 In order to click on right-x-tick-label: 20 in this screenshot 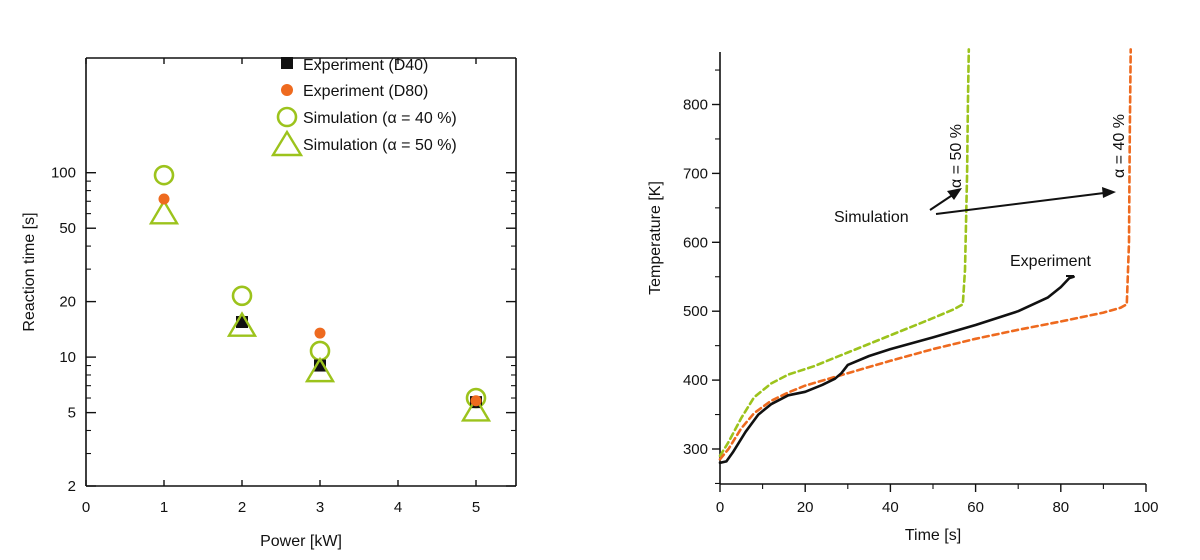, I will do `click(805, 507)`.